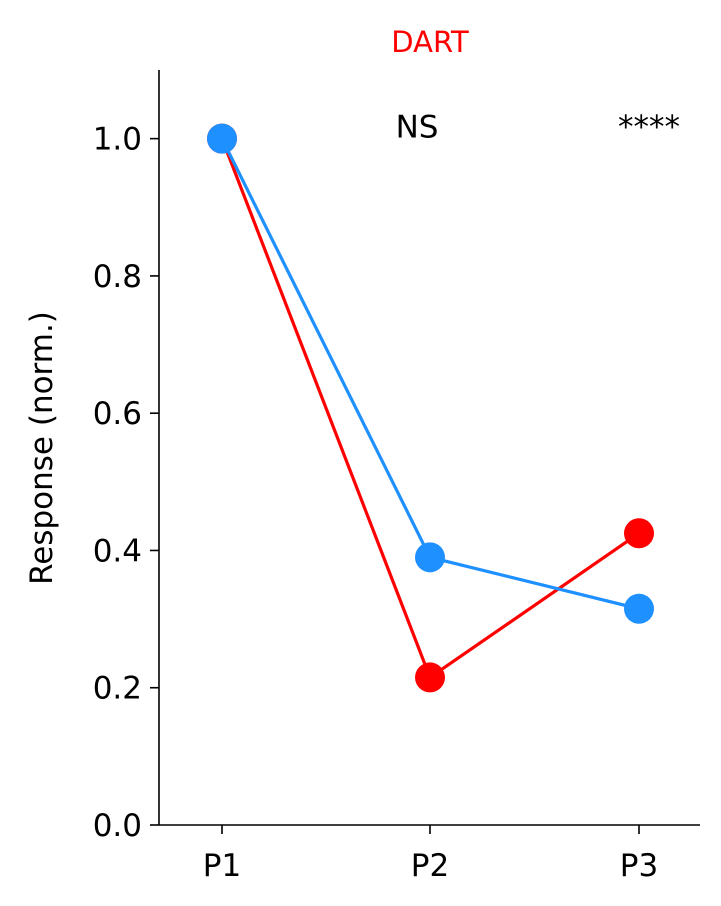 The width and height of the screenshot is (721, 906). What do you see at coordinates (430, 866) in the screenshot?
I see `x-tick-label: P2` at bounding box center [430, 866].